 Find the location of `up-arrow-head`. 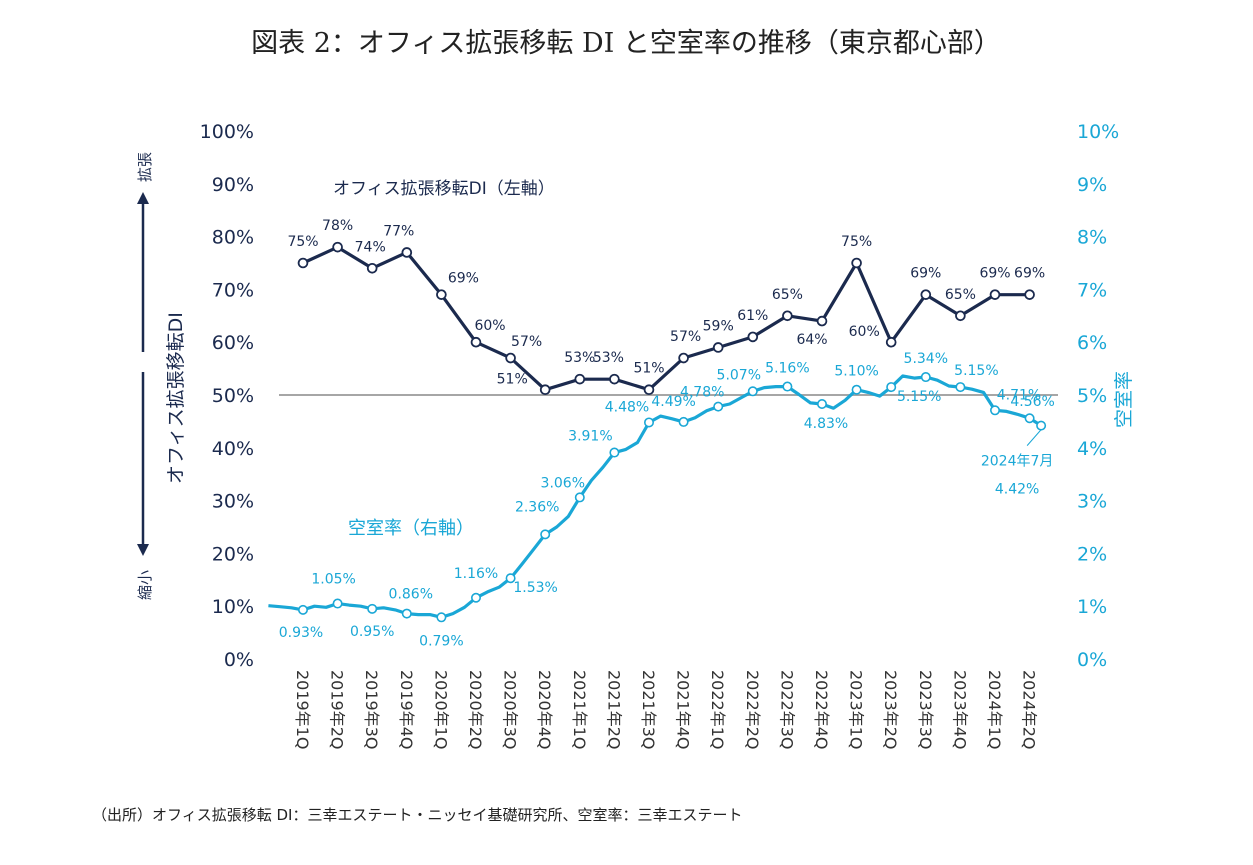

up-arrow-head is located at coordinates (143, 198).